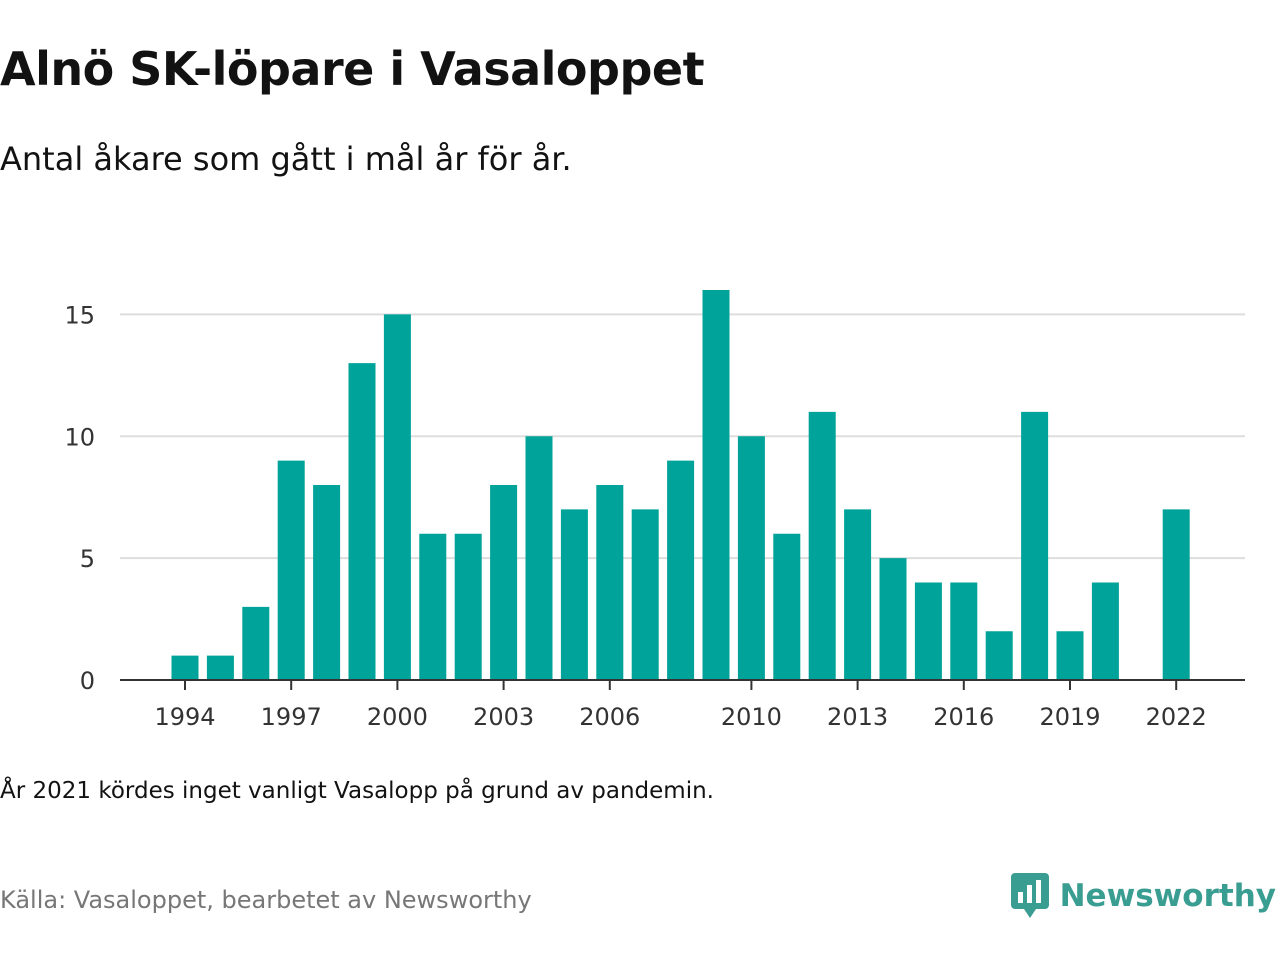 This screenshot has height=960, width=1280. Describe the element at coordinates (468, 606) in the screenshot. I see `bar-2002` at that location.